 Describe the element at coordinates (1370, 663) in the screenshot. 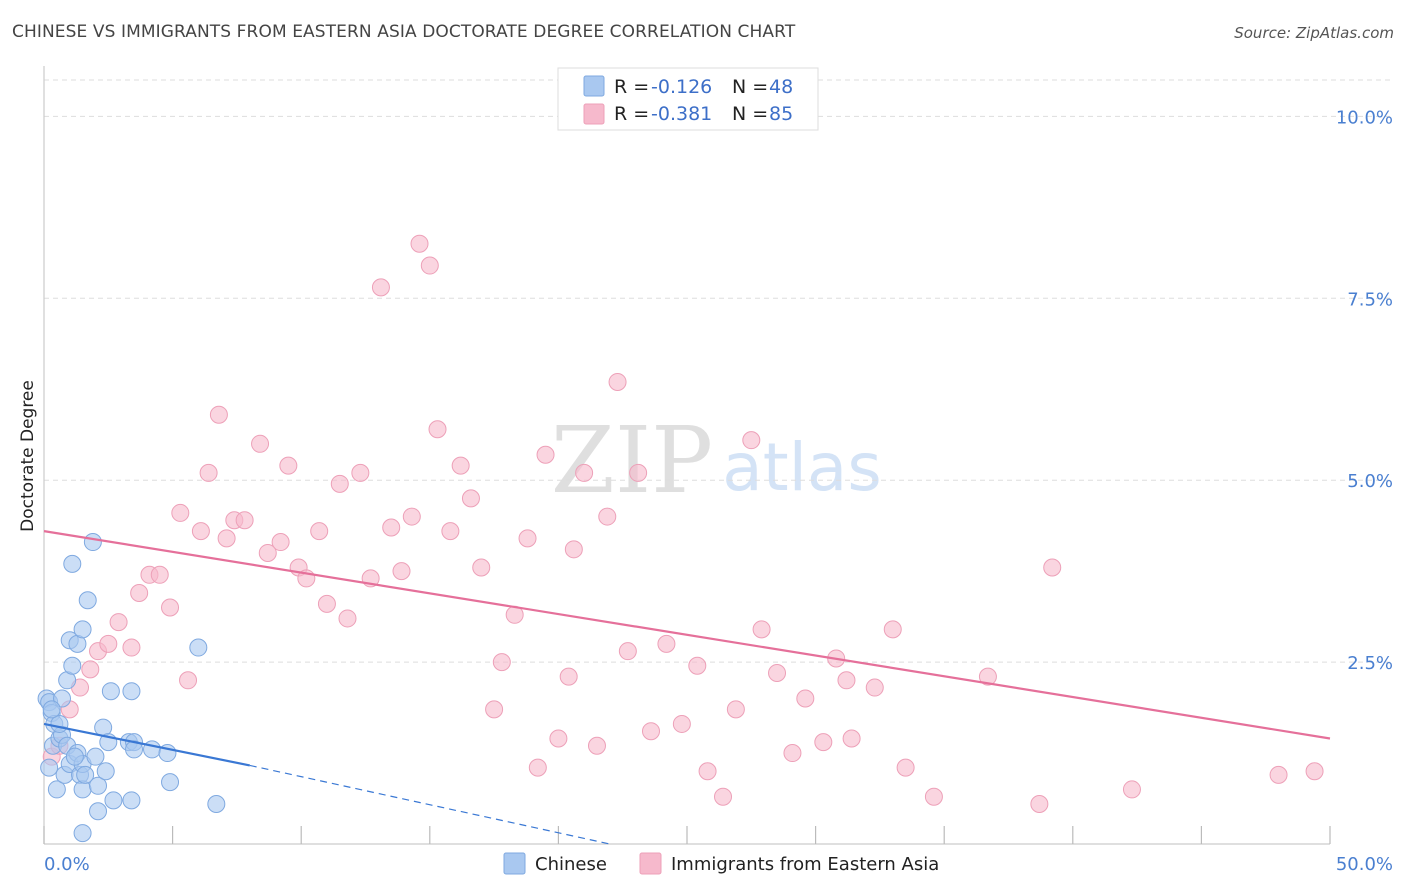

I see `y-tick-label-0: 2.5%` at that location.